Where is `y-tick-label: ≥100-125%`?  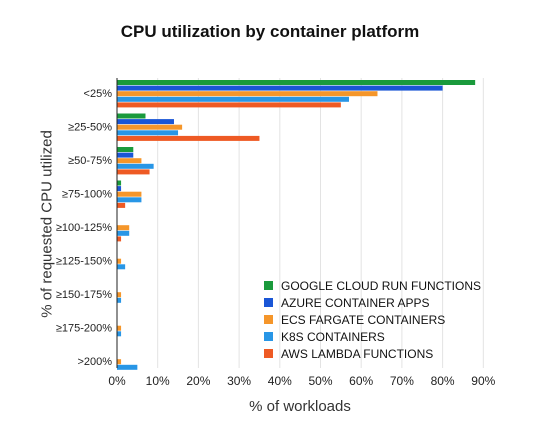
y-tick-label: ≥100-125% is located at coordinates (84, 228).